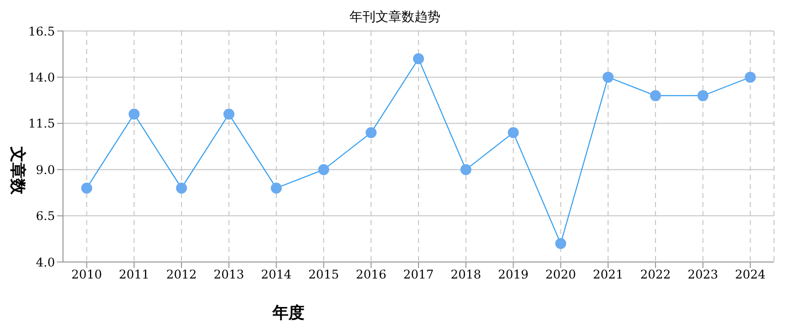 The image size is (790, 330). Describe the element at coordinates (395, 17) in the screenshot. I see `chart-title: 年刊文章数趋势` at that location.